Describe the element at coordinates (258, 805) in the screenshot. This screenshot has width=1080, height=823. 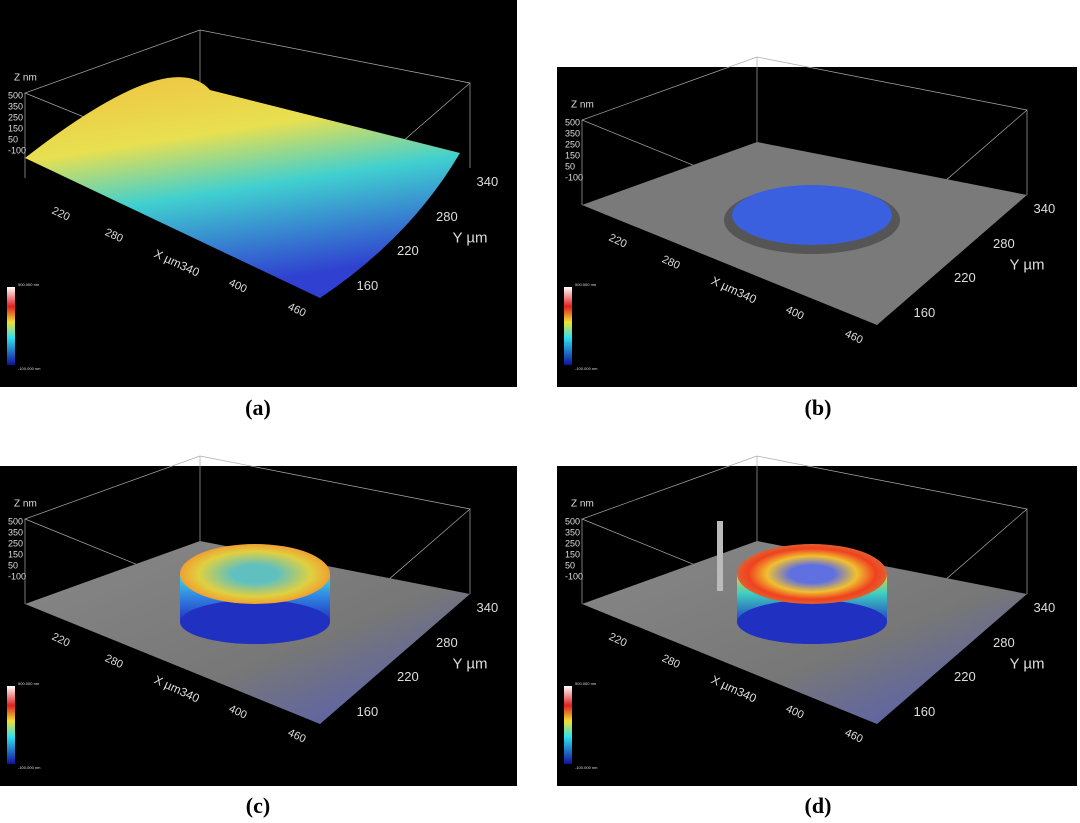
I see `panel-caption: (c)` at that location.